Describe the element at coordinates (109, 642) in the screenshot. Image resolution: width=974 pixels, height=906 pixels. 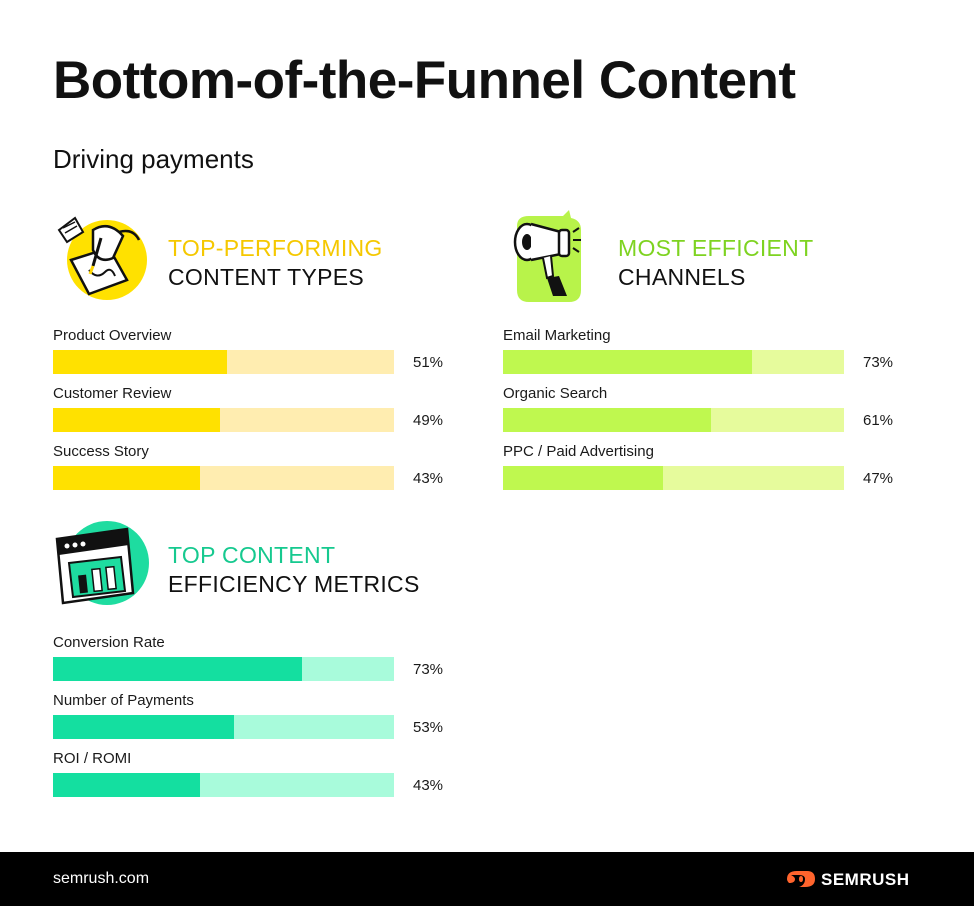
I see `bar-label: Conversion Rate` at that location.